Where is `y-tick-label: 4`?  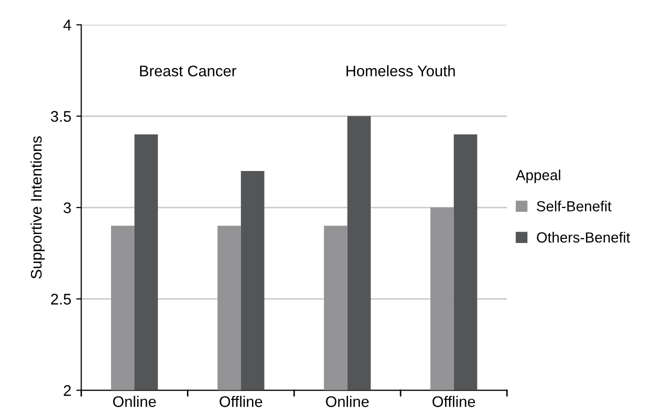
y-tick-label: 4 is located at coordinates (67, 25).